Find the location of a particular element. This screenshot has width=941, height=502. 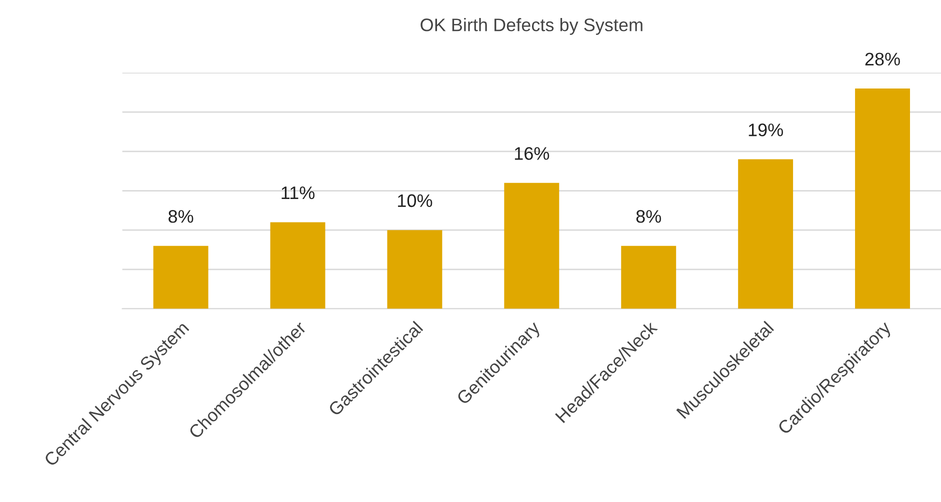

data-label: 16% is located at coordinates (532, 153).